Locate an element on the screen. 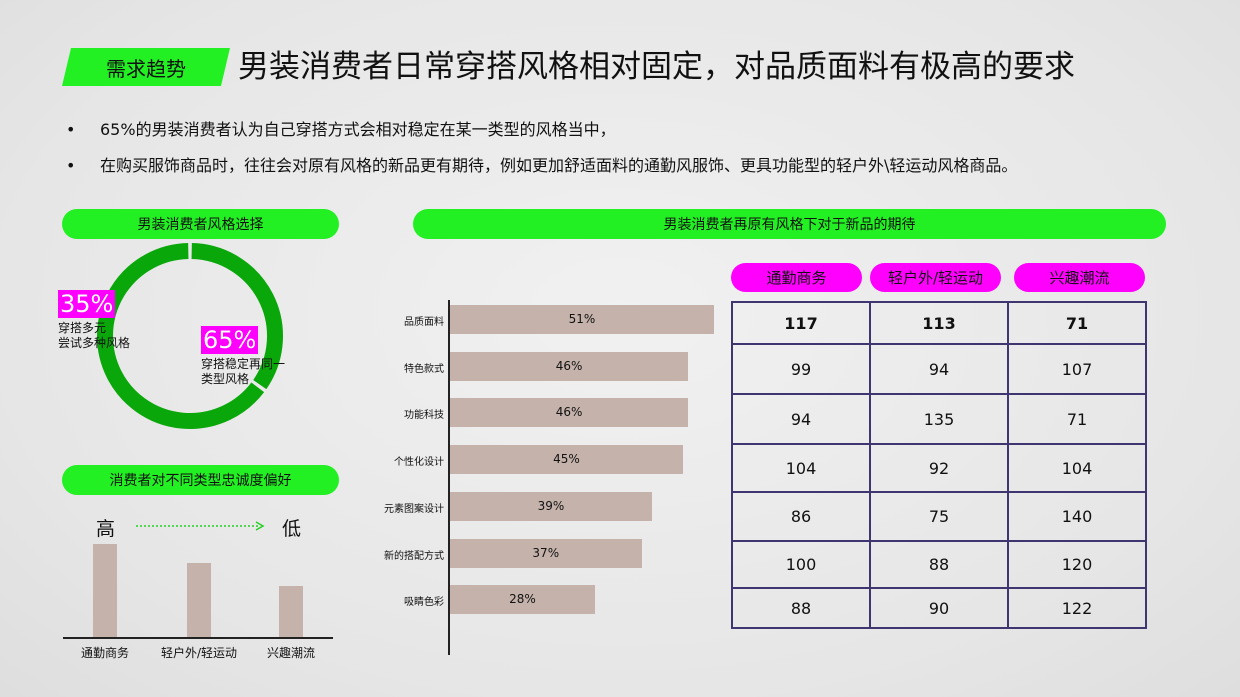  table-cell: 117 is located at coordinates (801, 323).